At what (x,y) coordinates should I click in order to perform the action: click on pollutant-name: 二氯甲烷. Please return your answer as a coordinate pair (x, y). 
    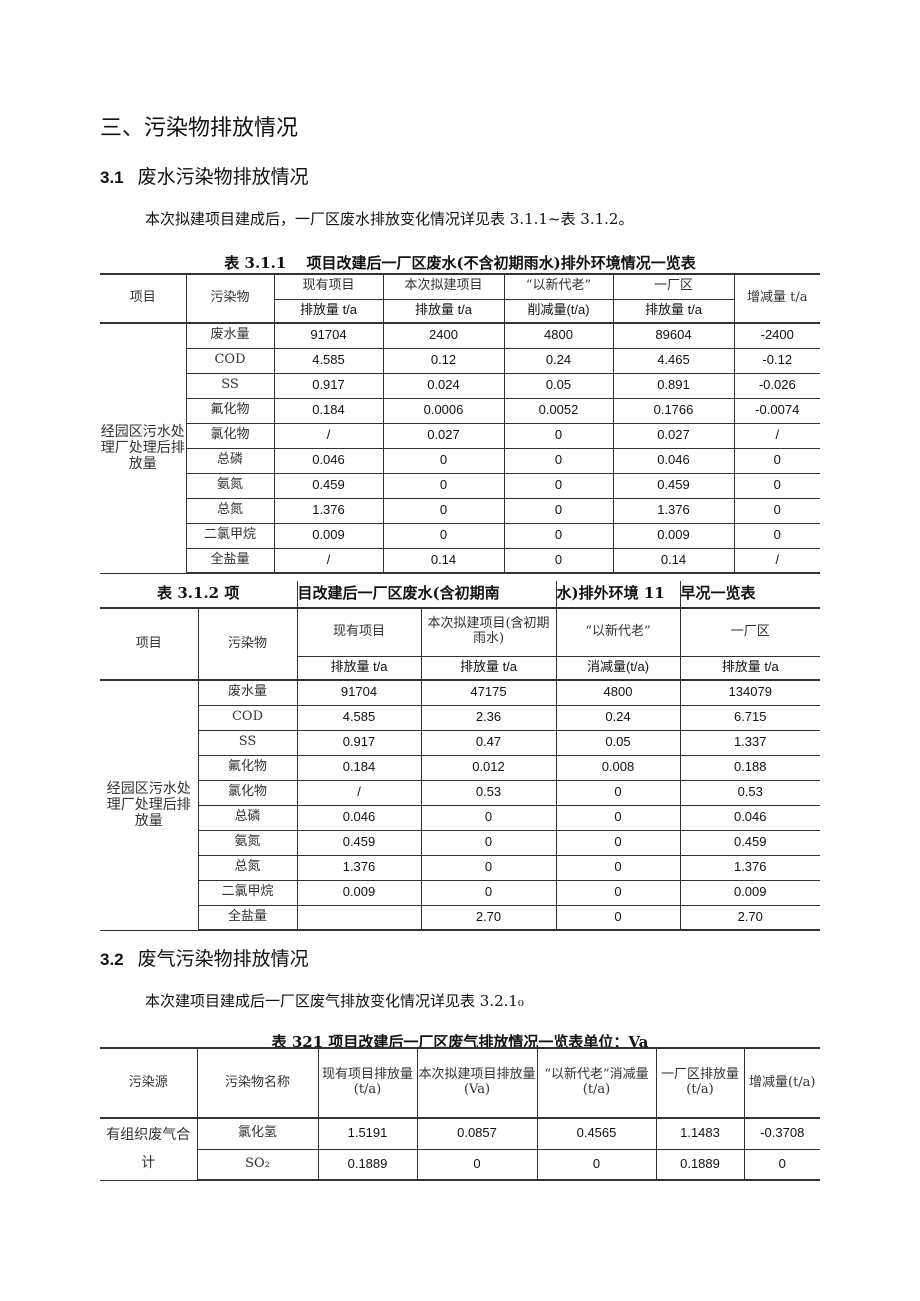
    Looking at the image, I should click on (230, 535).